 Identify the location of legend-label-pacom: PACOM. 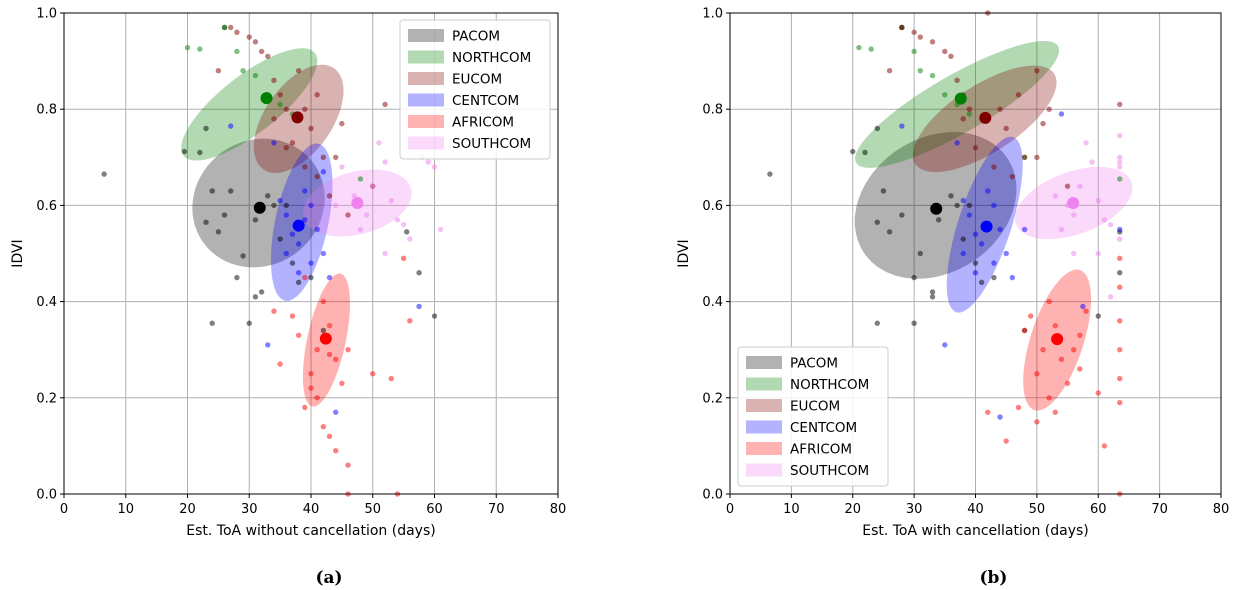
(476, 37).